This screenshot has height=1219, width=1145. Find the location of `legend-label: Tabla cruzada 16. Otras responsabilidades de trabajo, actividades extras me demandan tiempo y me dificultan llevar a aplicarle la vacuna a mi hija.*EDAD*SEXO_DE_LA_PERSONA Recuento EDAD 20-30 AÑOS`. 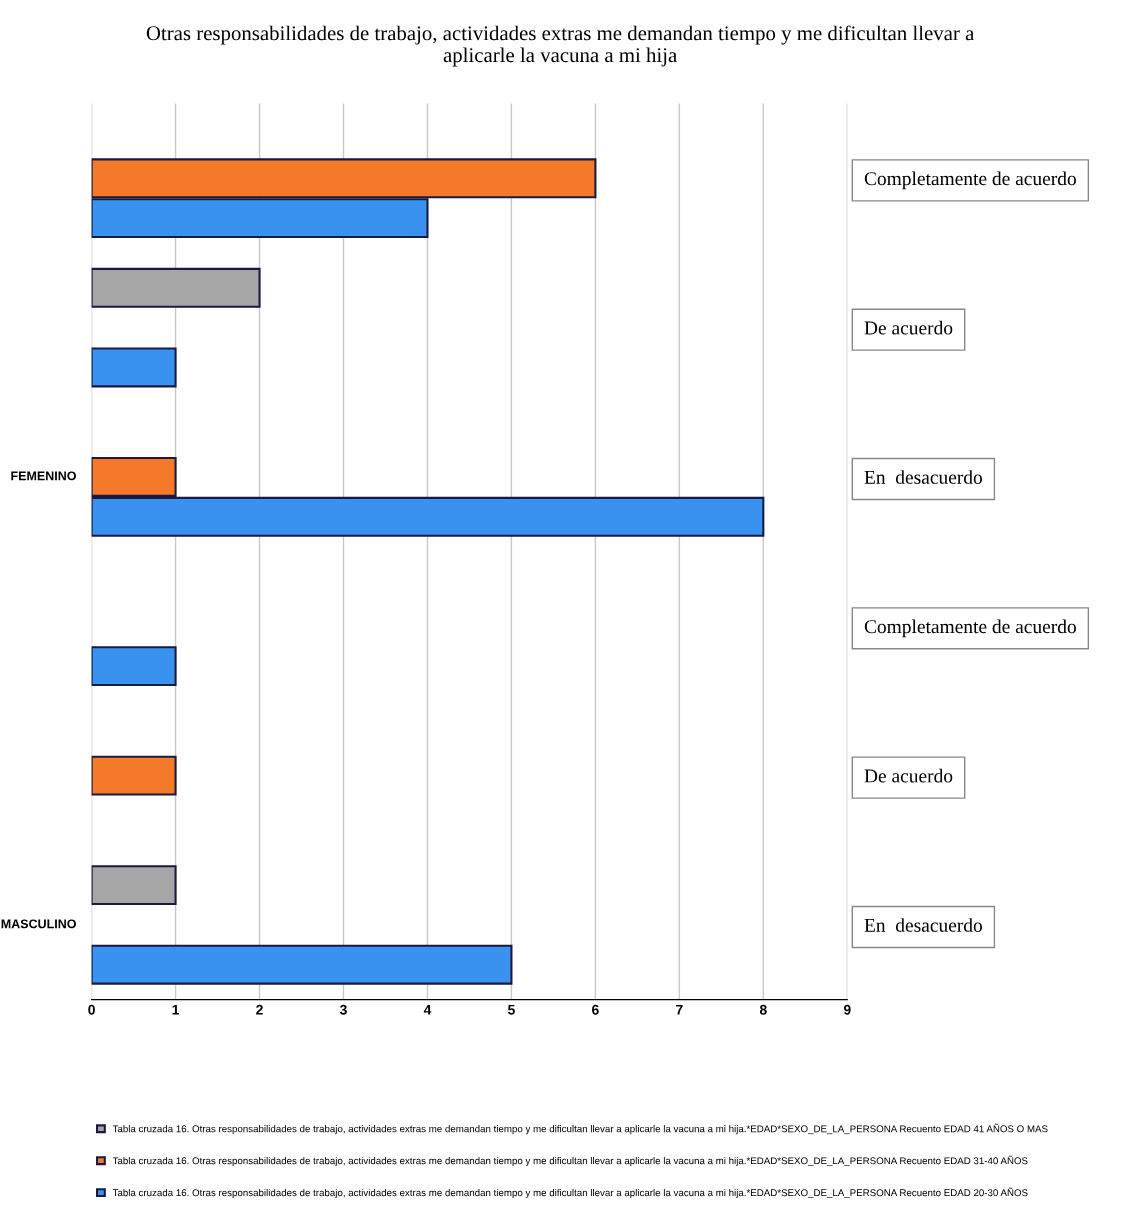

legend-label: Tabla cruzada 16. Otras responsabilidades de trabajo, actividades extras me demandan tiempo y me dificultan llevar a aplicarle la vacuna a mi hija.*EDAD*SEXO_DE_LA_PERSONA Recuento EDAD 20-30 AÑOS is located at coordinates (570, 1193).